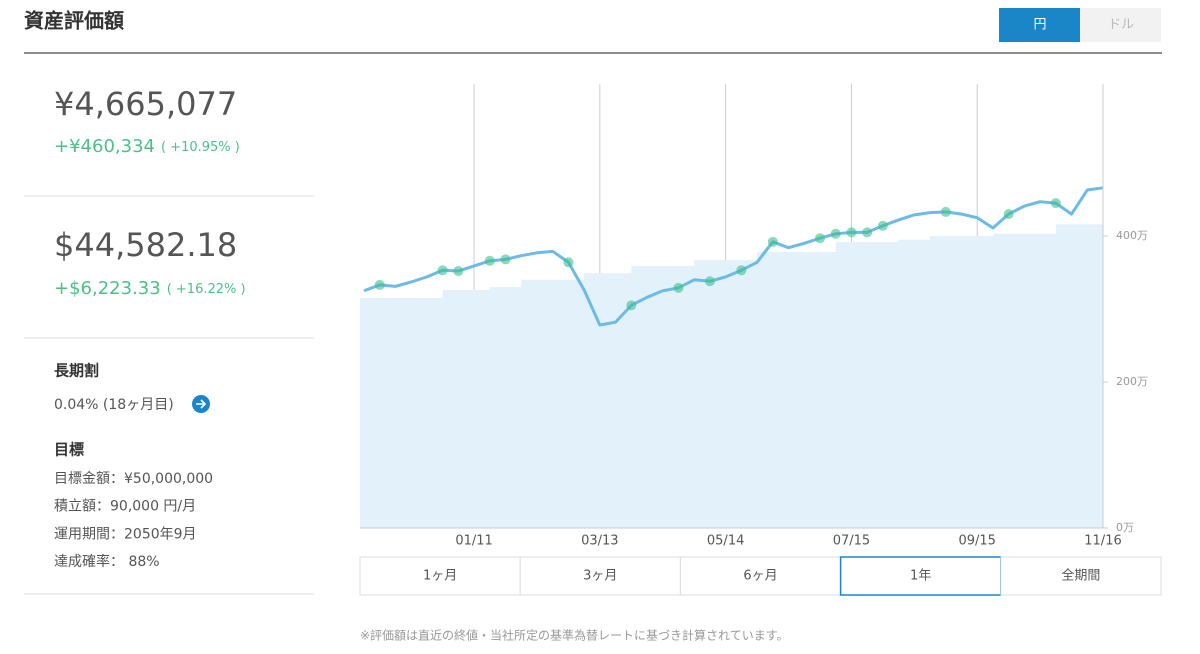 This screenshot has height=654, width=1200. Describe the element at coordinates (125, 507) in the screenshot. I see `goal-item: 積立額：90,000 円/月` at that location.